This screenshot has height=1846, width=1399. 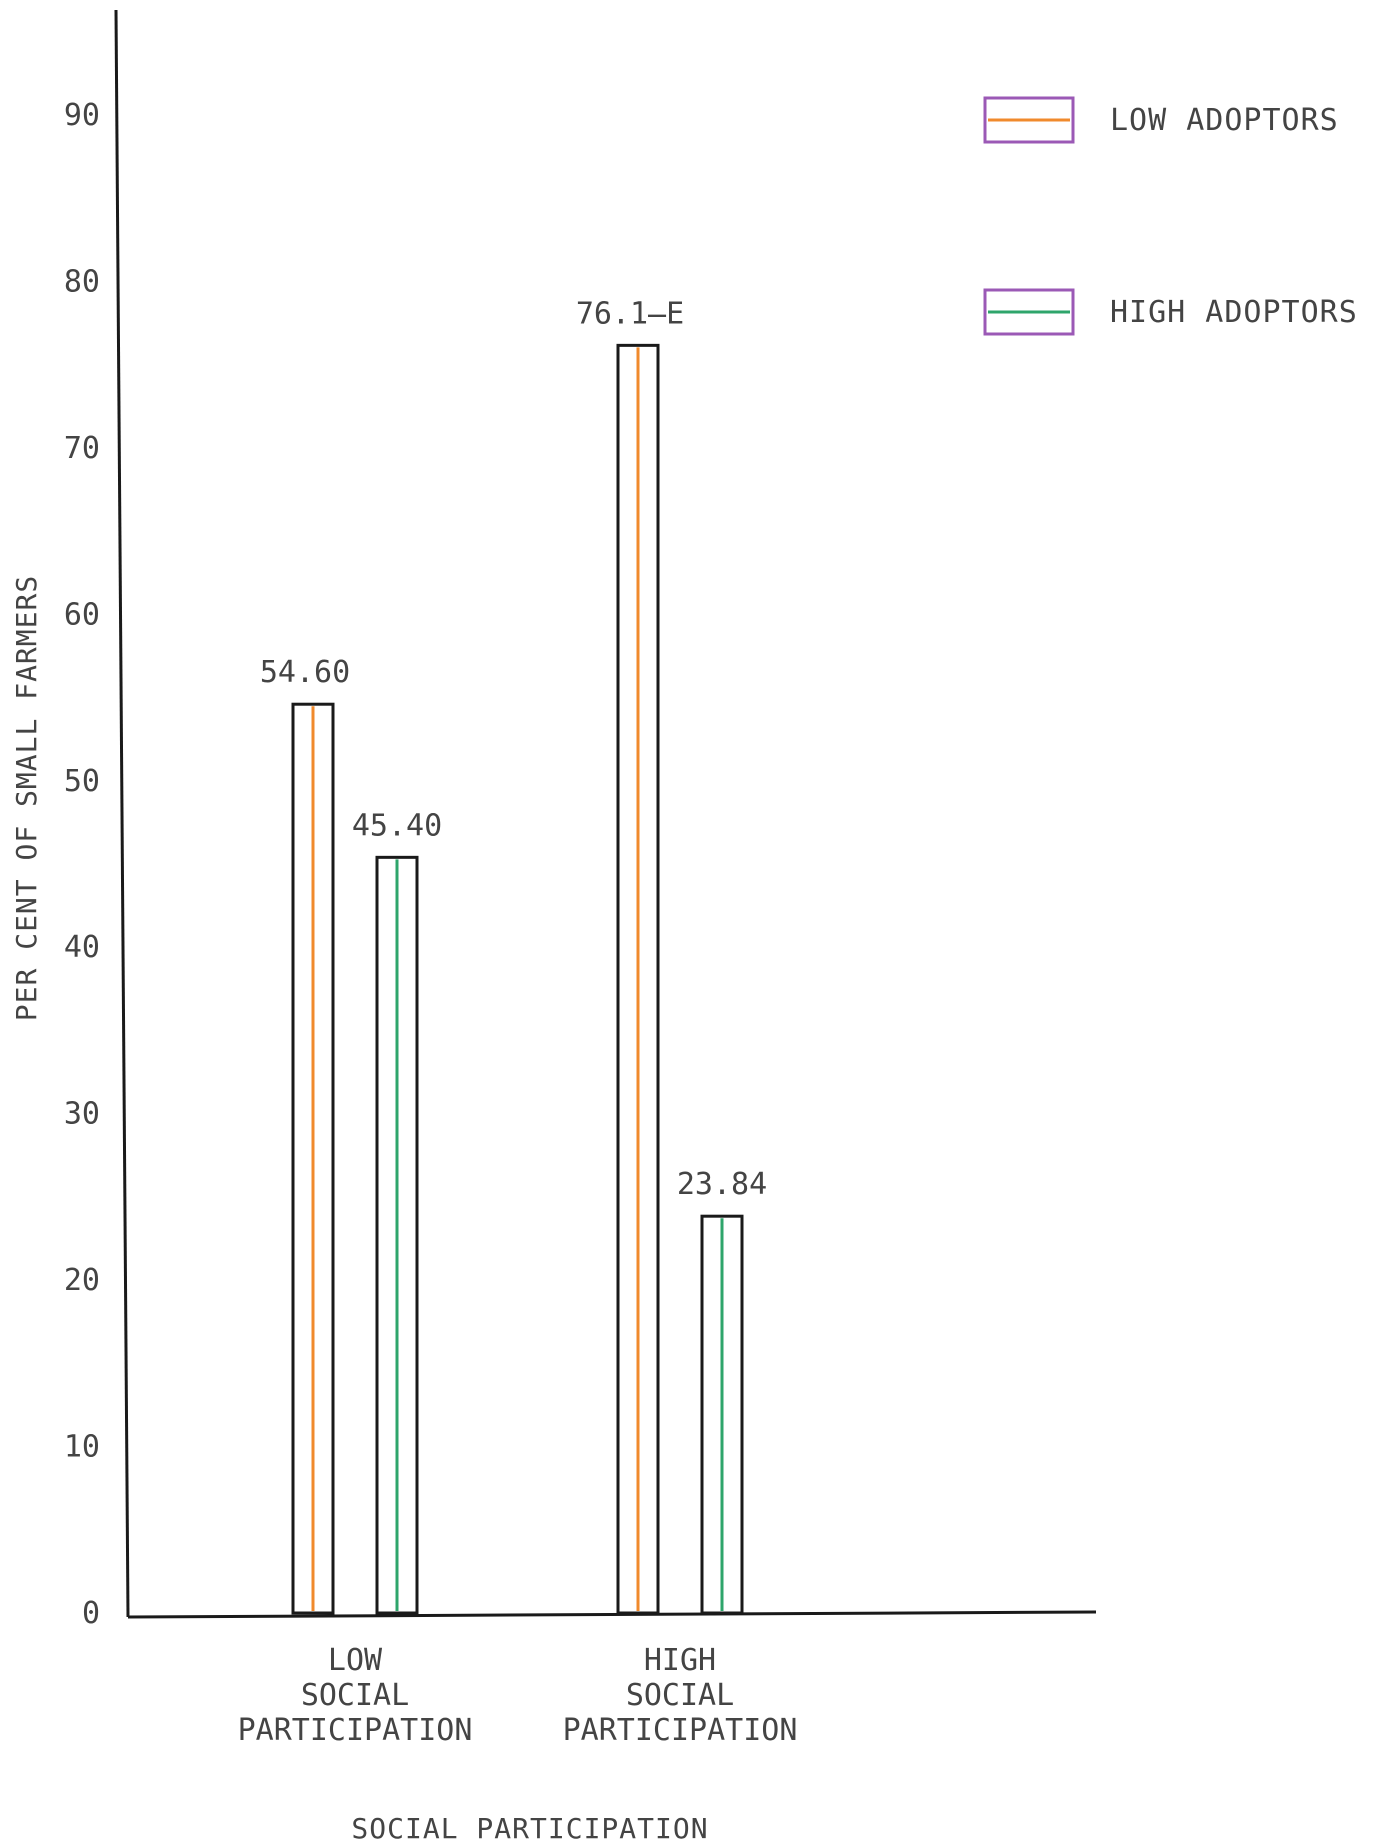 I want to click on y-tick-label: 70, so click(x=82, y=448).